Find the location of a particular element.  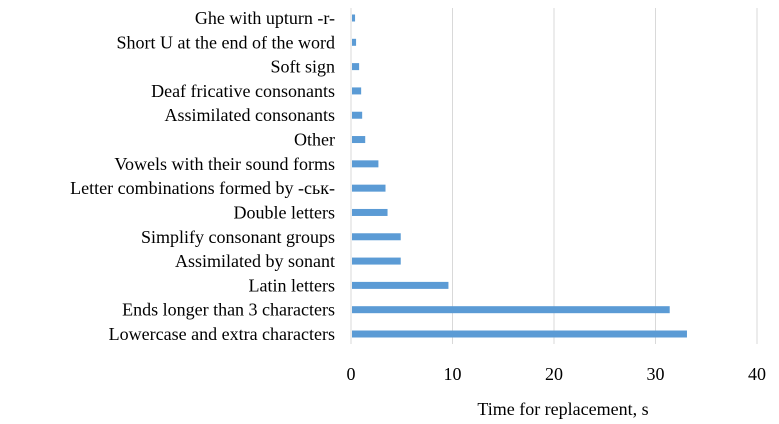

x-tick-label-30: 30 is located at coordinates (656, 374).